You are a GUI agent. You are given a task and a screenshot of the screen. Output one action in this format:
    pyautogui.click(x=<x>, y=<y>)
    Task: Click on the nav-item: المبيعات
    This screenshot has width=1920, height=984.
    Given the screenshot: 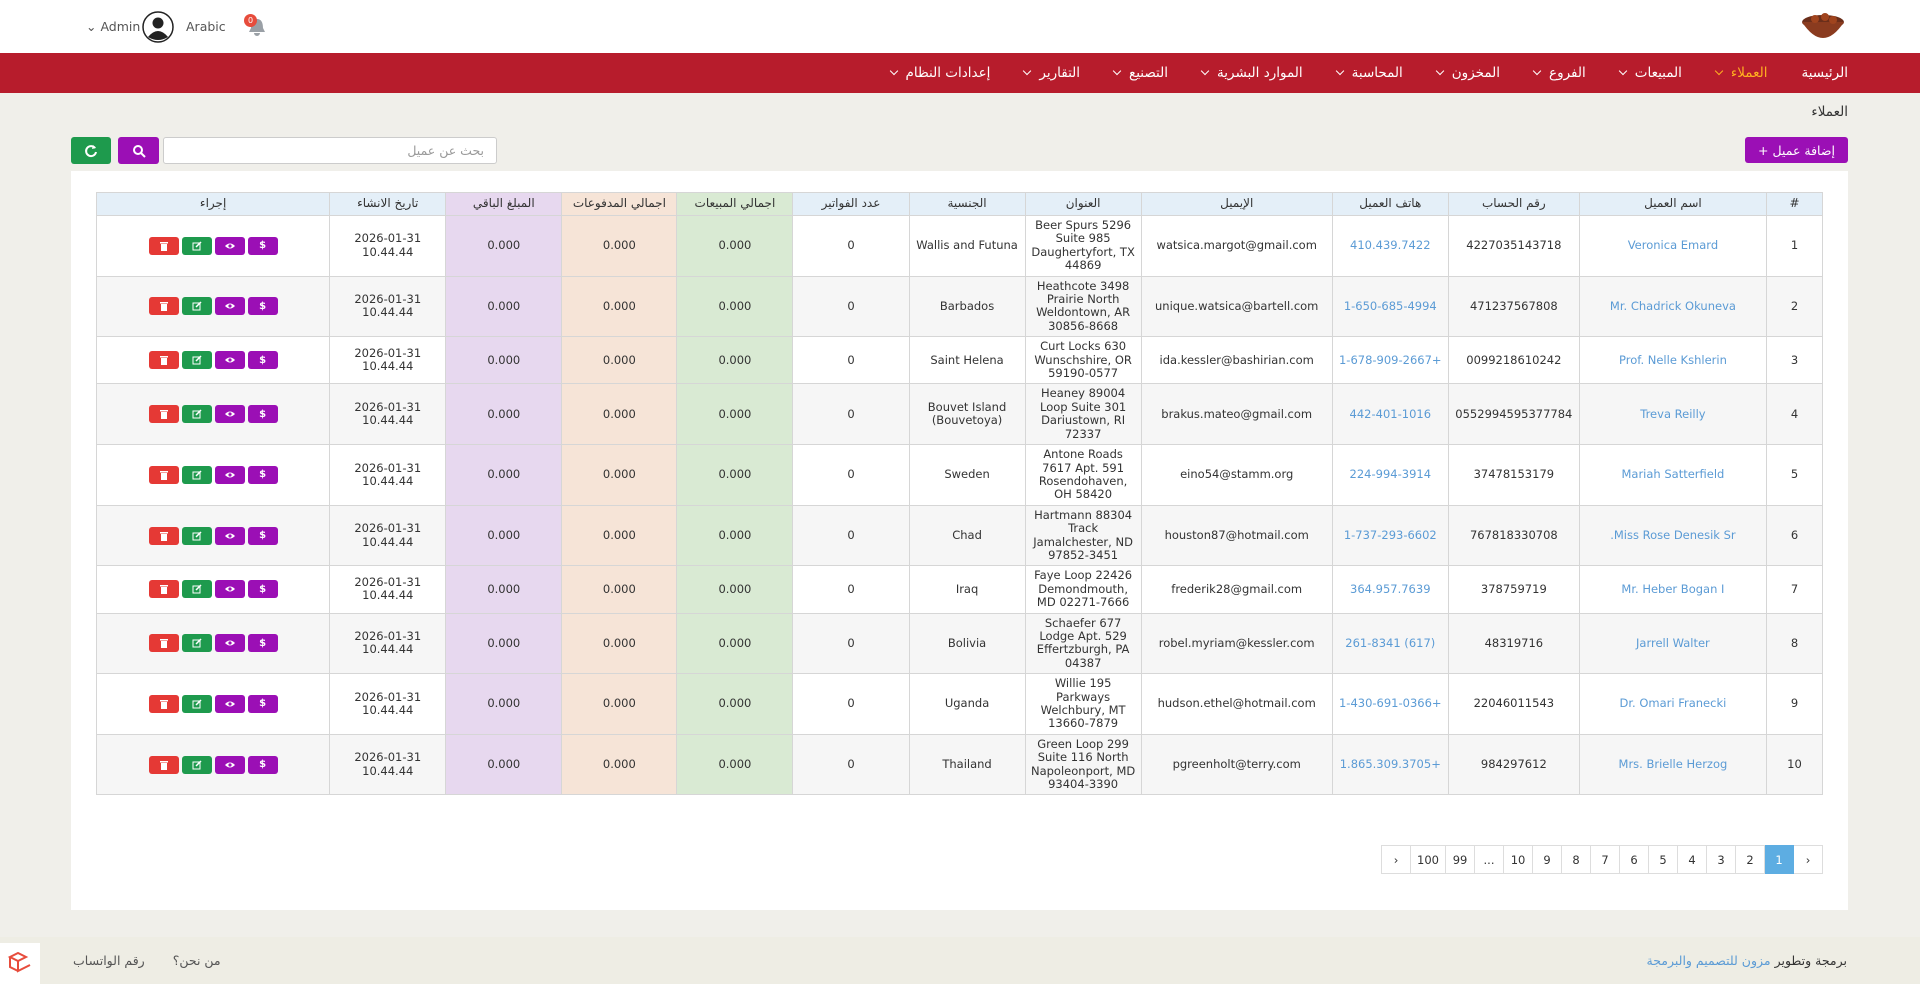 What is the action you would take?
    pyautogui.click(x=1651, y=73)
    